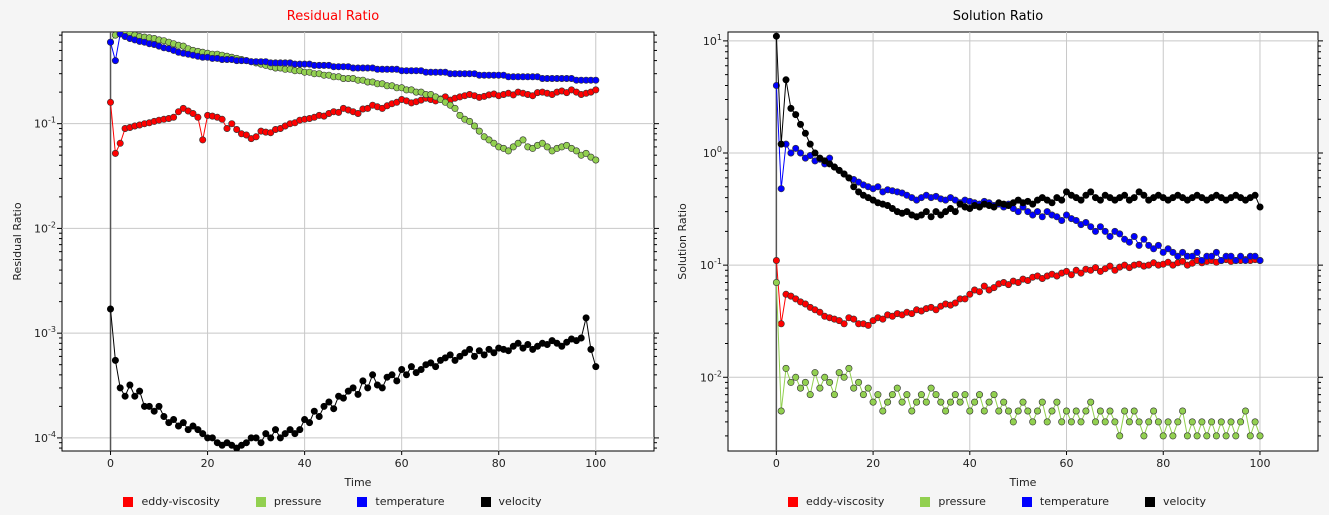 The image size is (1329, 515). Describe the element at coordinates (1023, 482) in the screenshot. I see `solution-x-axis-title: Time` at that location.